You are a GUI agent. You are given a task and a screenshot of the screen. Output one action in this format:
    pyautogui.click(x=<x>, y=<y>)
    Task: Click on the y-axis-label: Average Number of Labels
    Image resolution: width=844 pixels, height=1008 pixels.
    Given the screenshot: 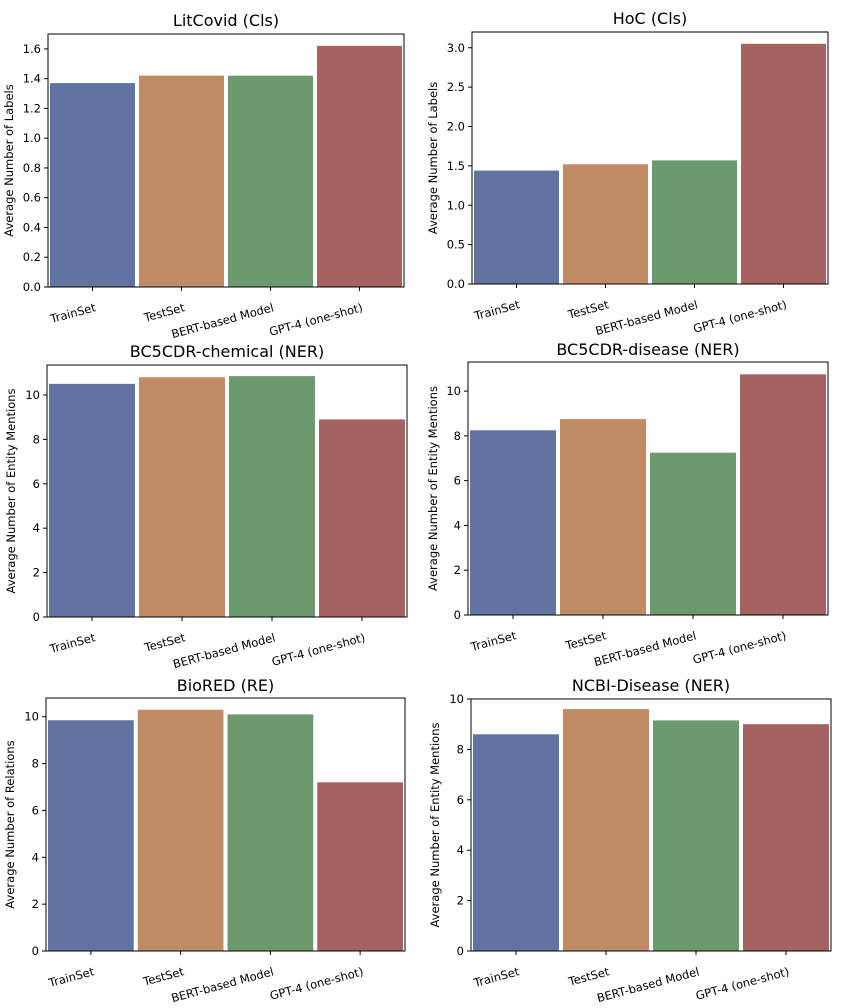 What is the action you would take?
    pyautogui.click(x=9, y=160)
    